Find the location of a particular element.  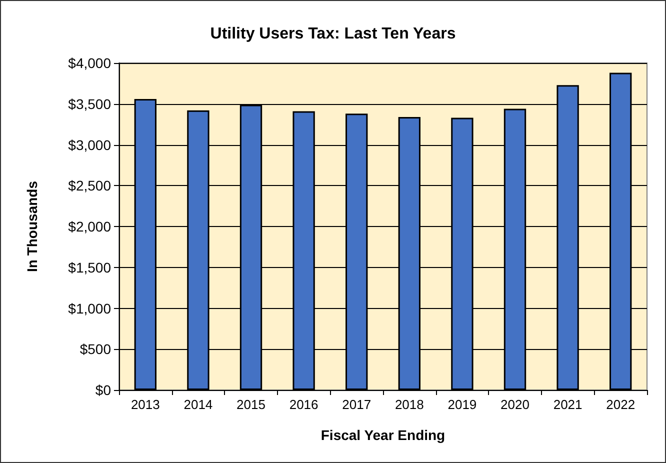

x-tick-label: 2021 is located at coordinates (567, 404).